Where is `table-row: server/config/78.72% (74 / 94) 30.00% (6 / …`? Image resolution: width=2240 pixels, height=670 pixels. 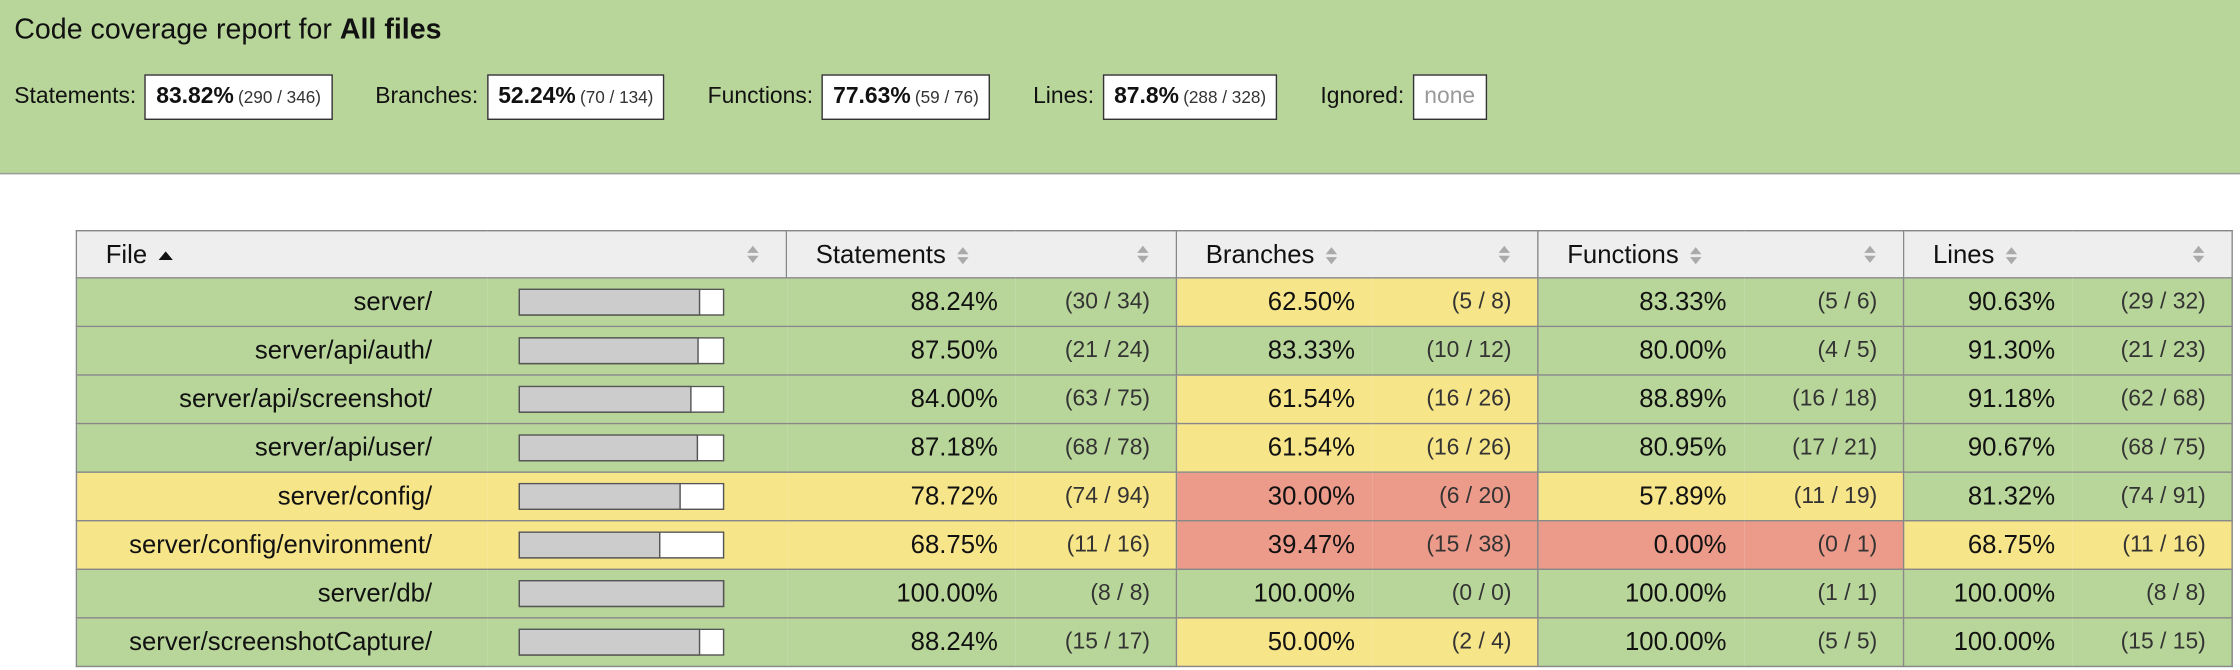 table-row: server/config/78.72% (74 / 94) 30.00% (6 / … is located at coordinates (1154, 496).